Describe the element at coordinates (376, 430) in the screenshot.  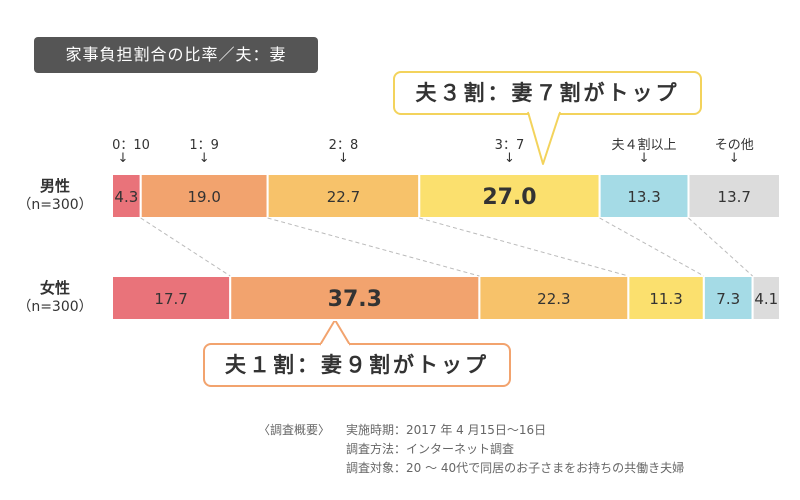
I see `note-period-label: 実施時期：` at that location.